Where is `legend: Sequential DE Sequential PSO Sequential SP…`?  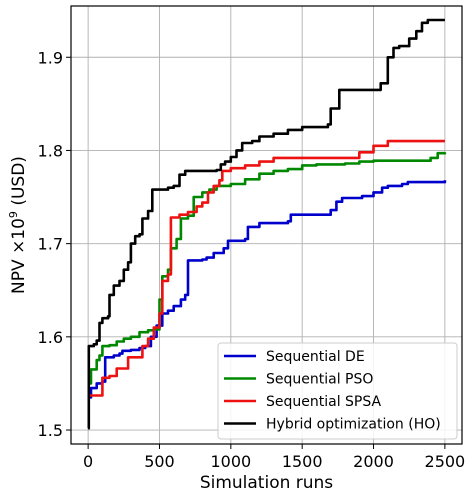
legend: Sequential DE Sequential PSO Sequential SP… is located at coordinates (337, 391).